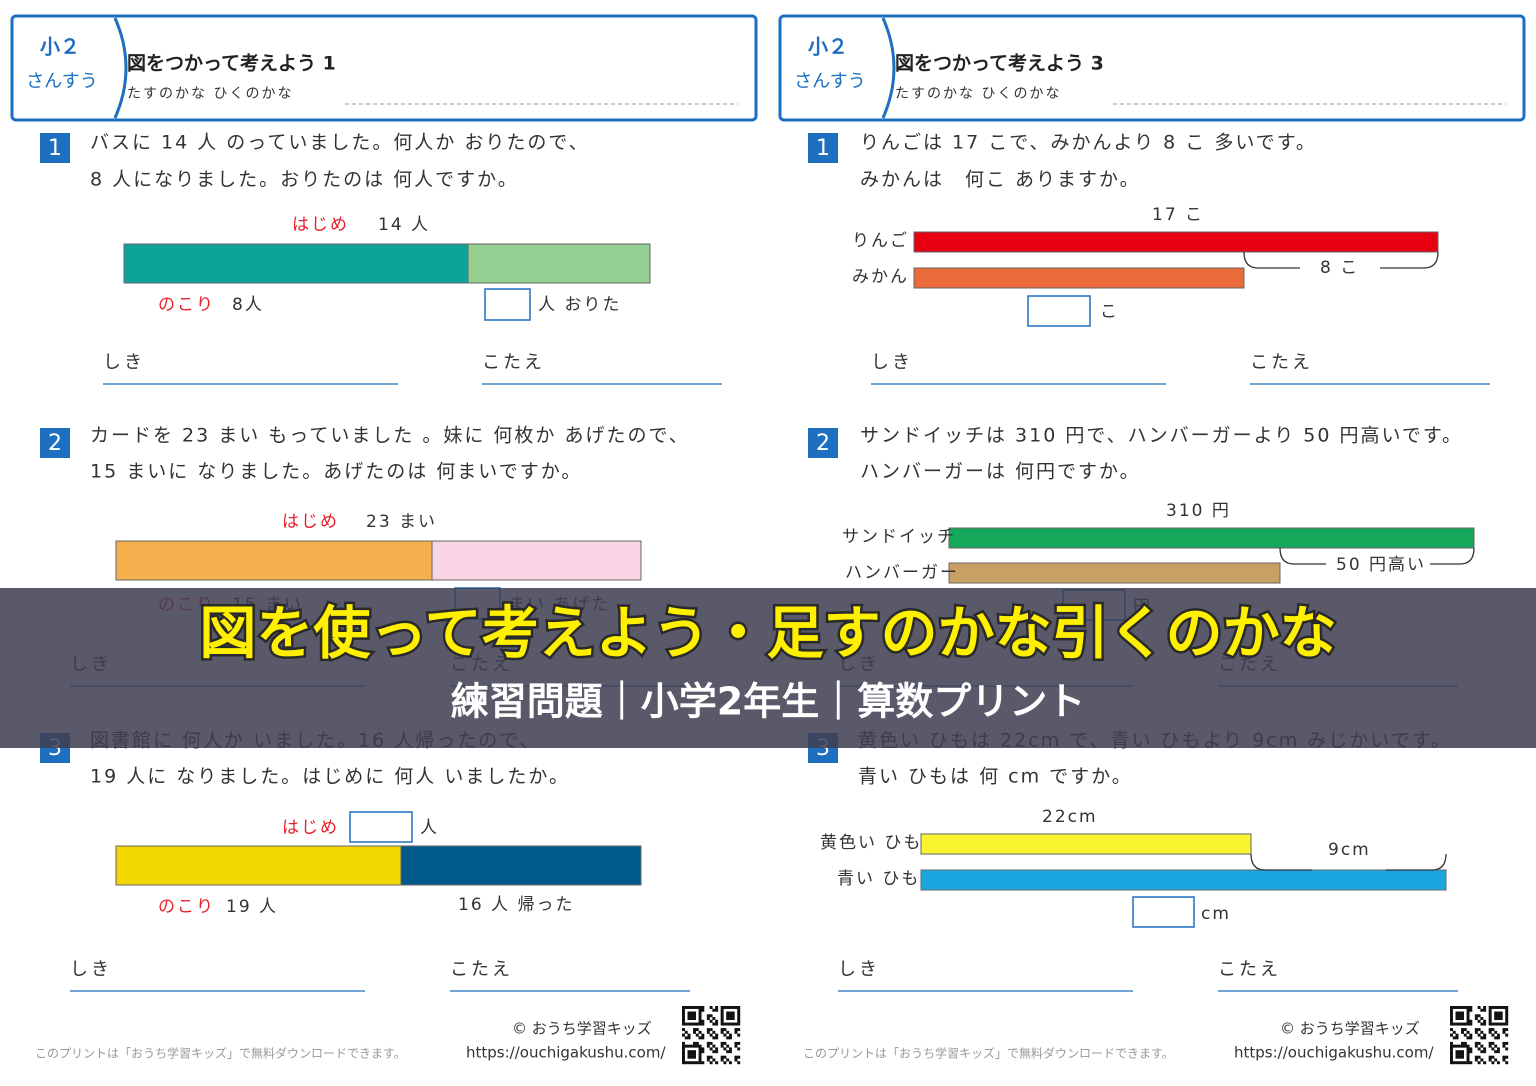 The width and height of the screenshot is (1536, 1086). Describe the element at coordinates (892, 362) in the screenshot. I see `formula-label: しき` at that location.